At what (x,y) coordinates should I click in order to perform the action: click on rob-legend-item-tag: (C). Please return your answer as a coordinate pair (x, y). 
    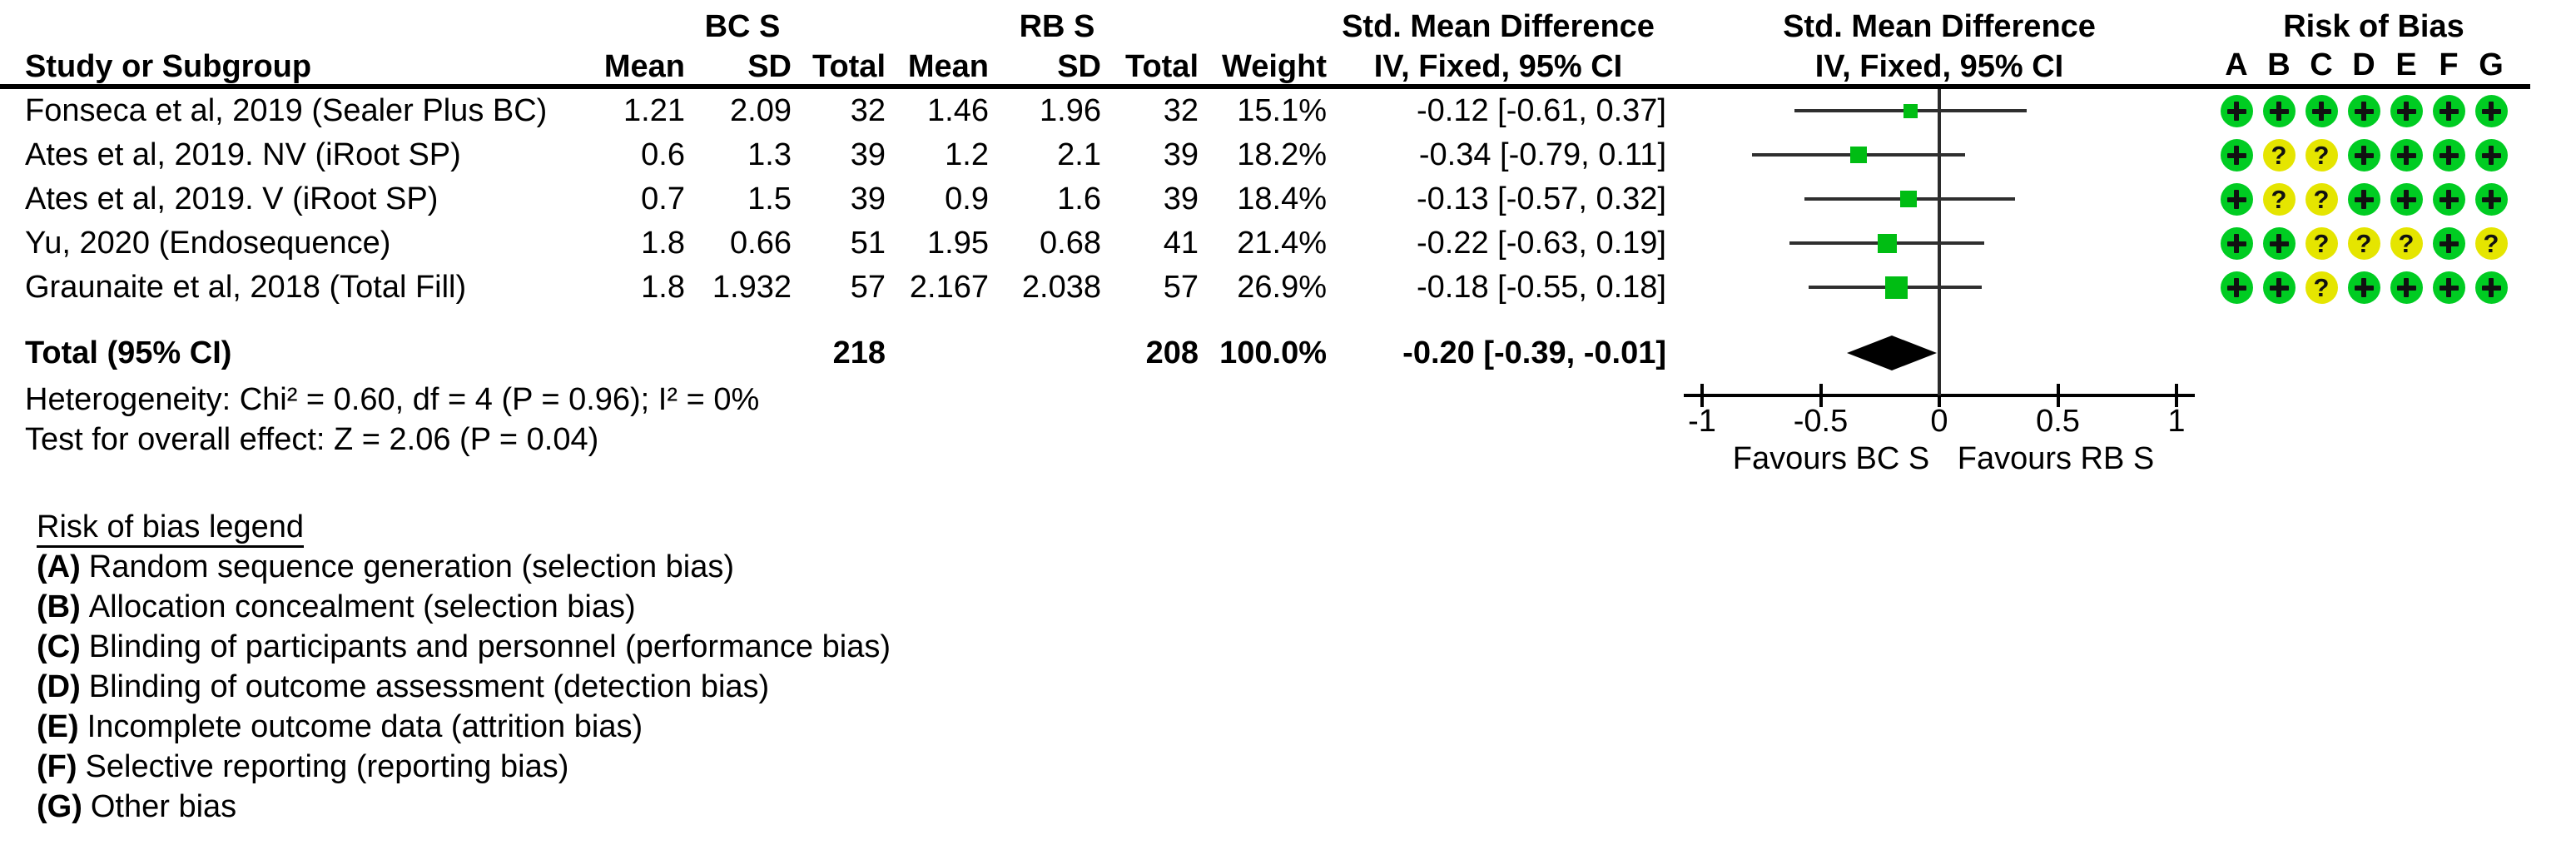
    Looking at the image, I should click on (59, 646).